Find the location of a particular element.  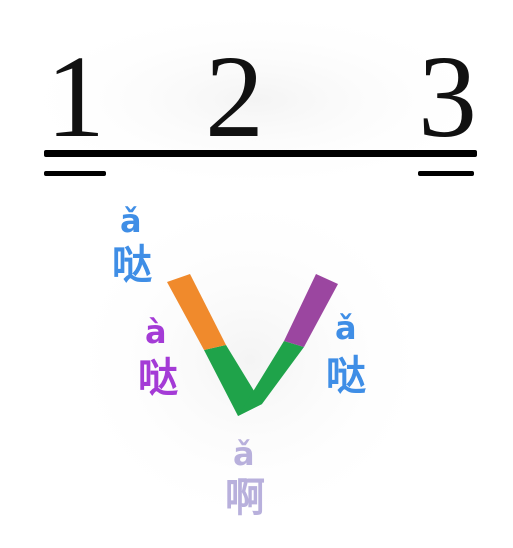

label-bottom-hanzi: 啊 is located at coordinates (245, 498).